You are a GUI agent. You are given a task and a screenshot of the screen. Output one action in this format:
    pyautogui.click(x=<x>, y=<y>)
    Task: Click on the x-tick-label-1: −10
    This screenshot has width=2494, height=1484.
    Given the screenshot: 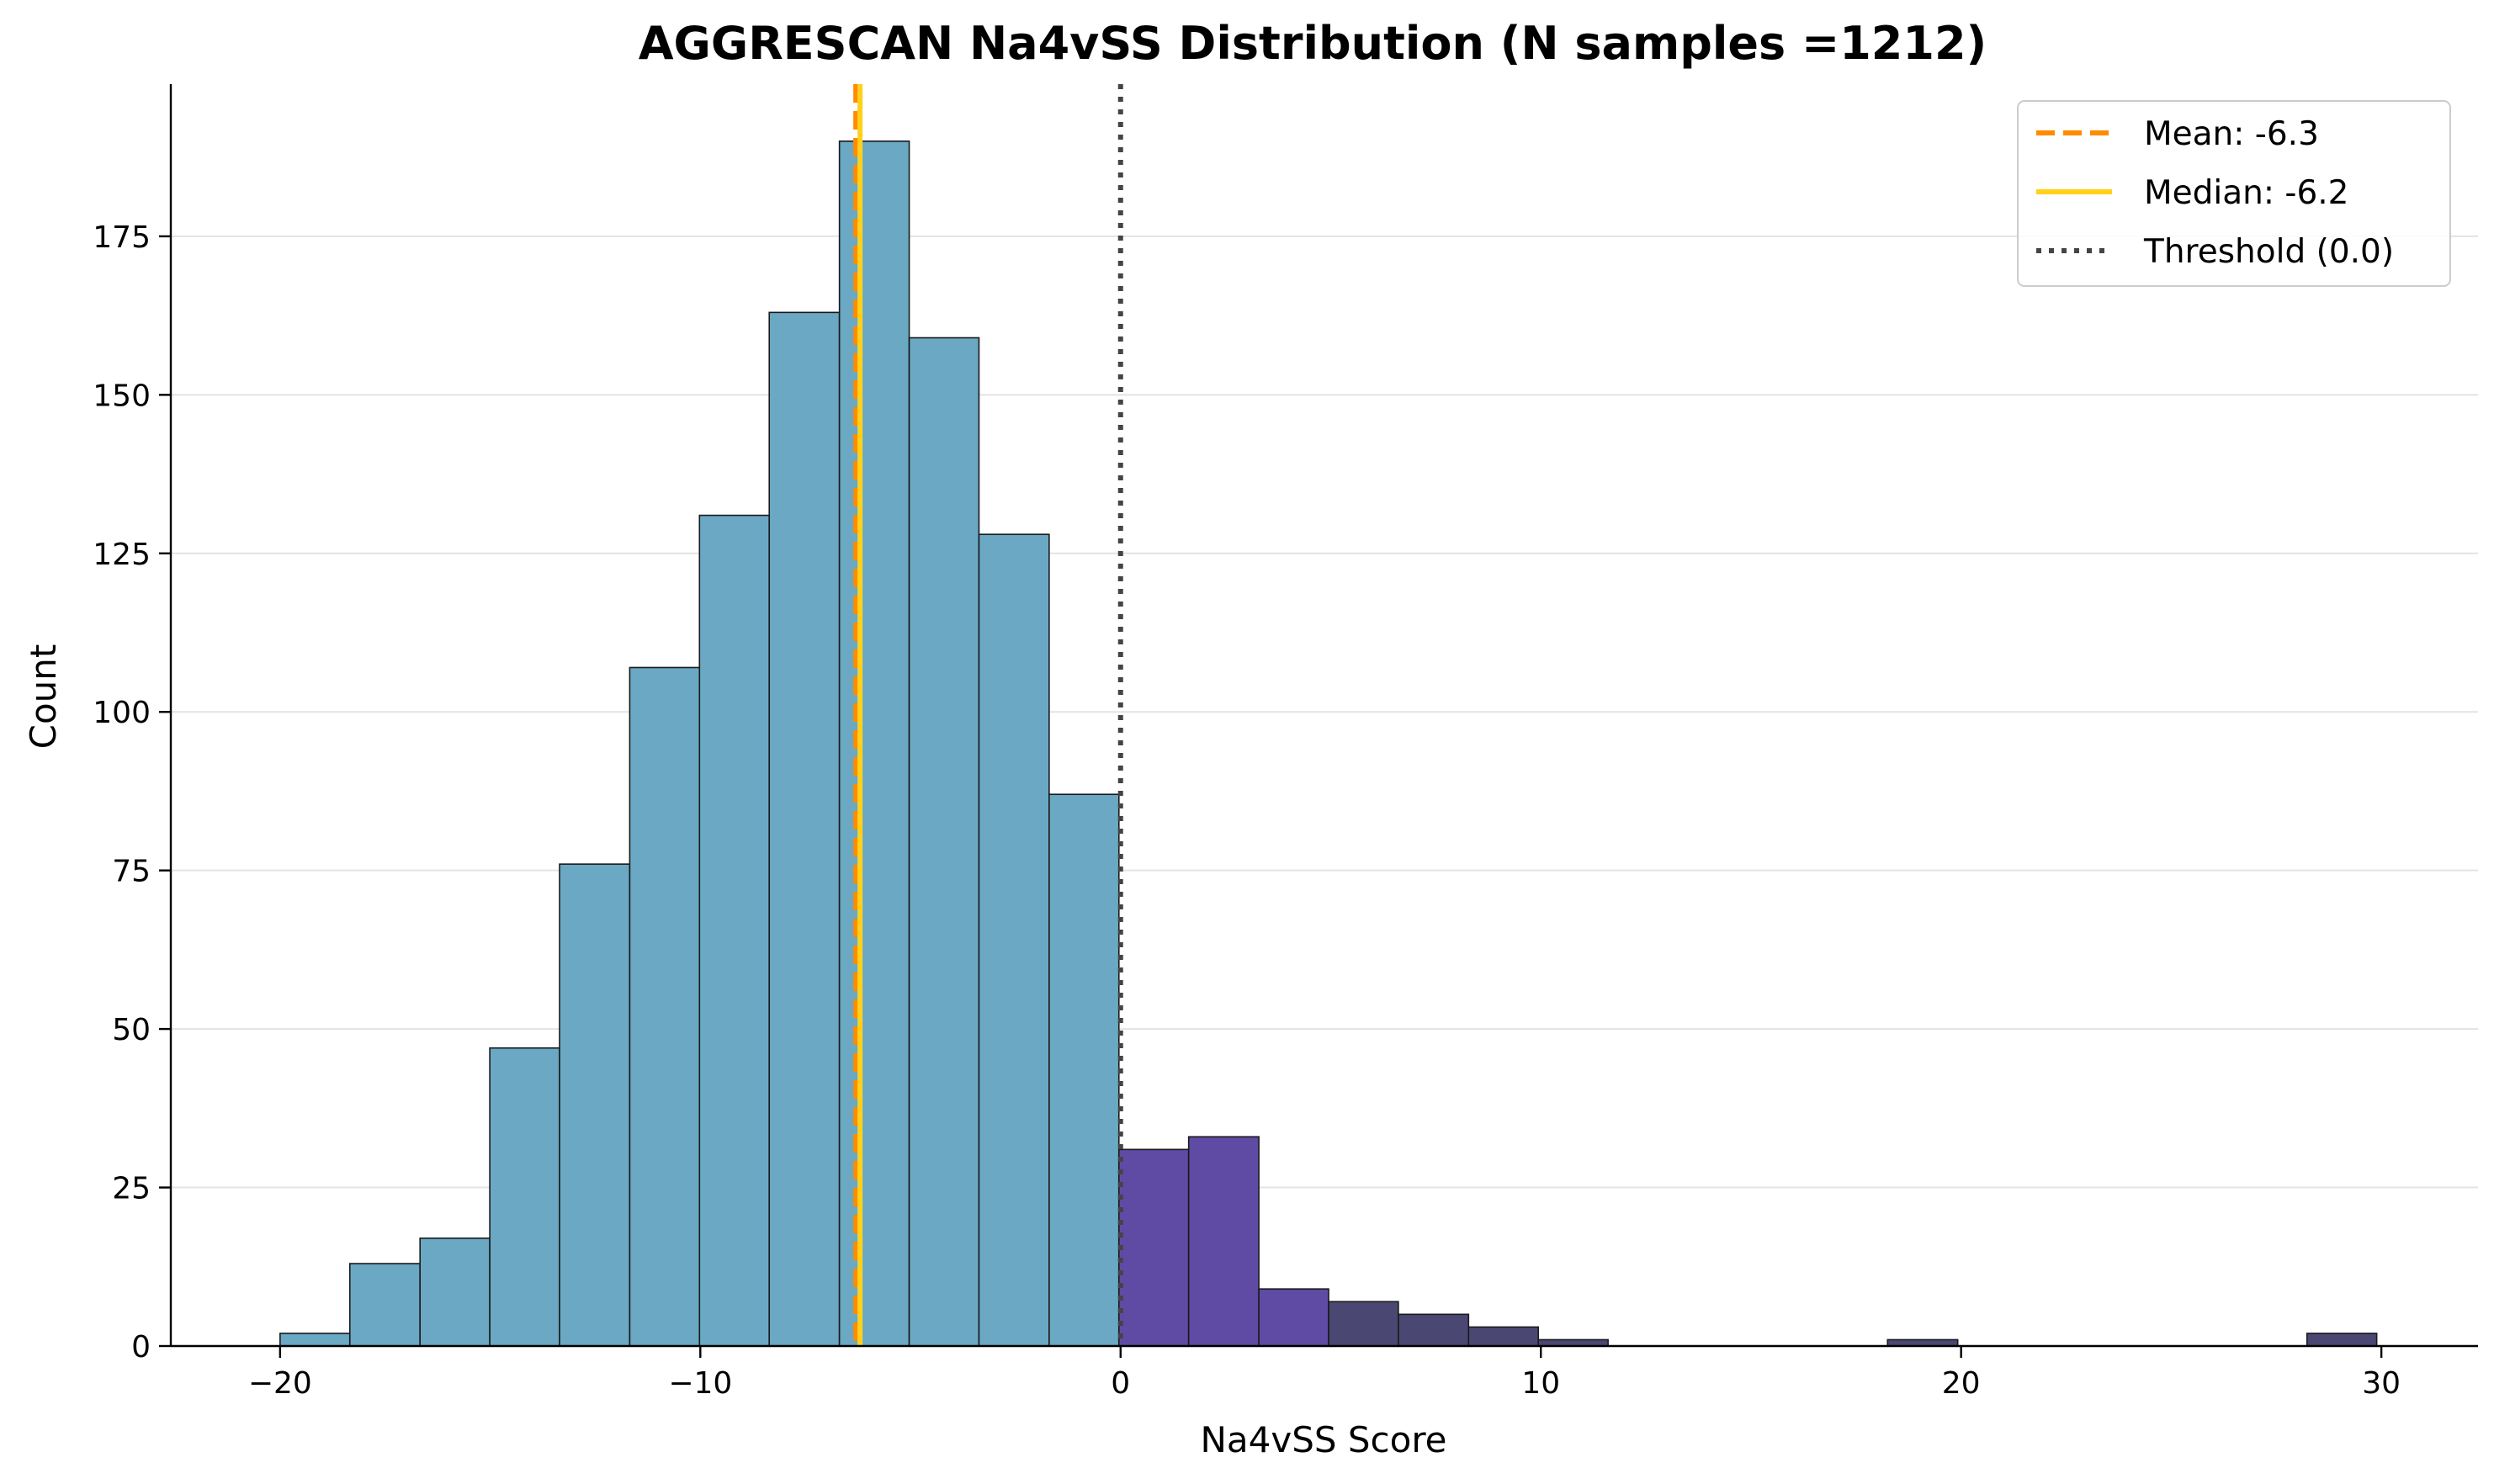 What is the action you would take?
    pyautogui.click(x=700, y=1383)
    